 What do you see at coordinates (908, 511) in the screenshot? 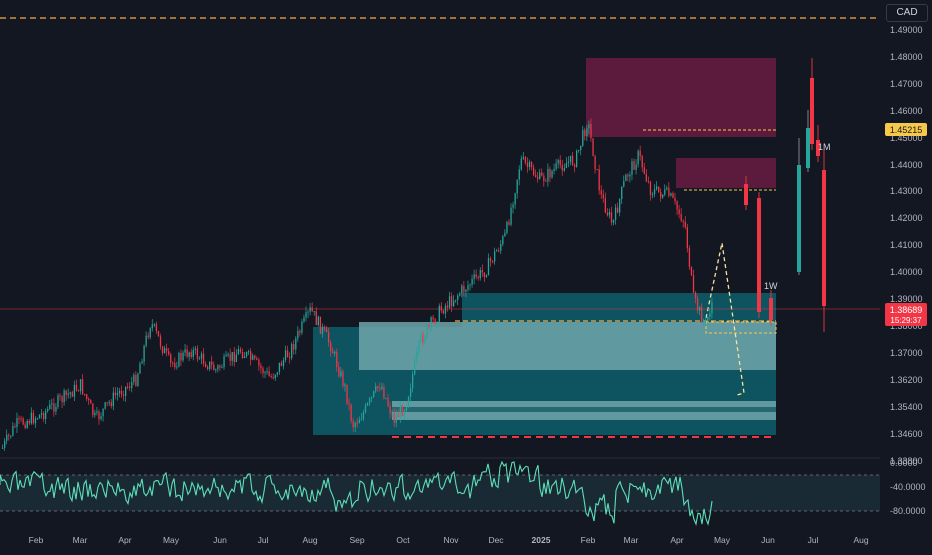
I see `rsi-tick-label: -80.0000` at bounding box center [908, 511].